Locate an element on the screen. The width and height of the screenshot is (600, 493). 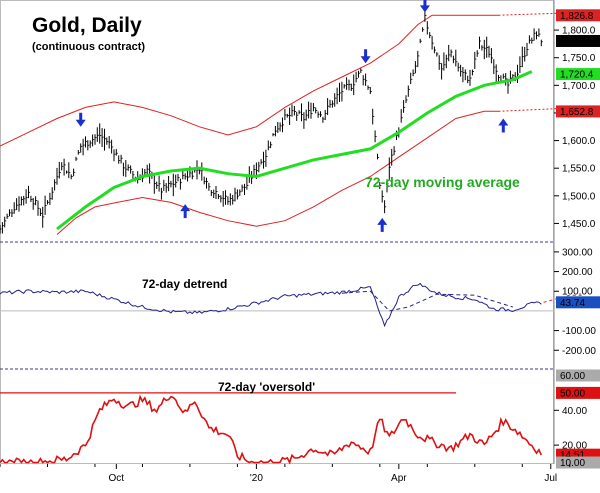
oversold-axis-tick-label: 40.00 is located at coordinates (574, 411).